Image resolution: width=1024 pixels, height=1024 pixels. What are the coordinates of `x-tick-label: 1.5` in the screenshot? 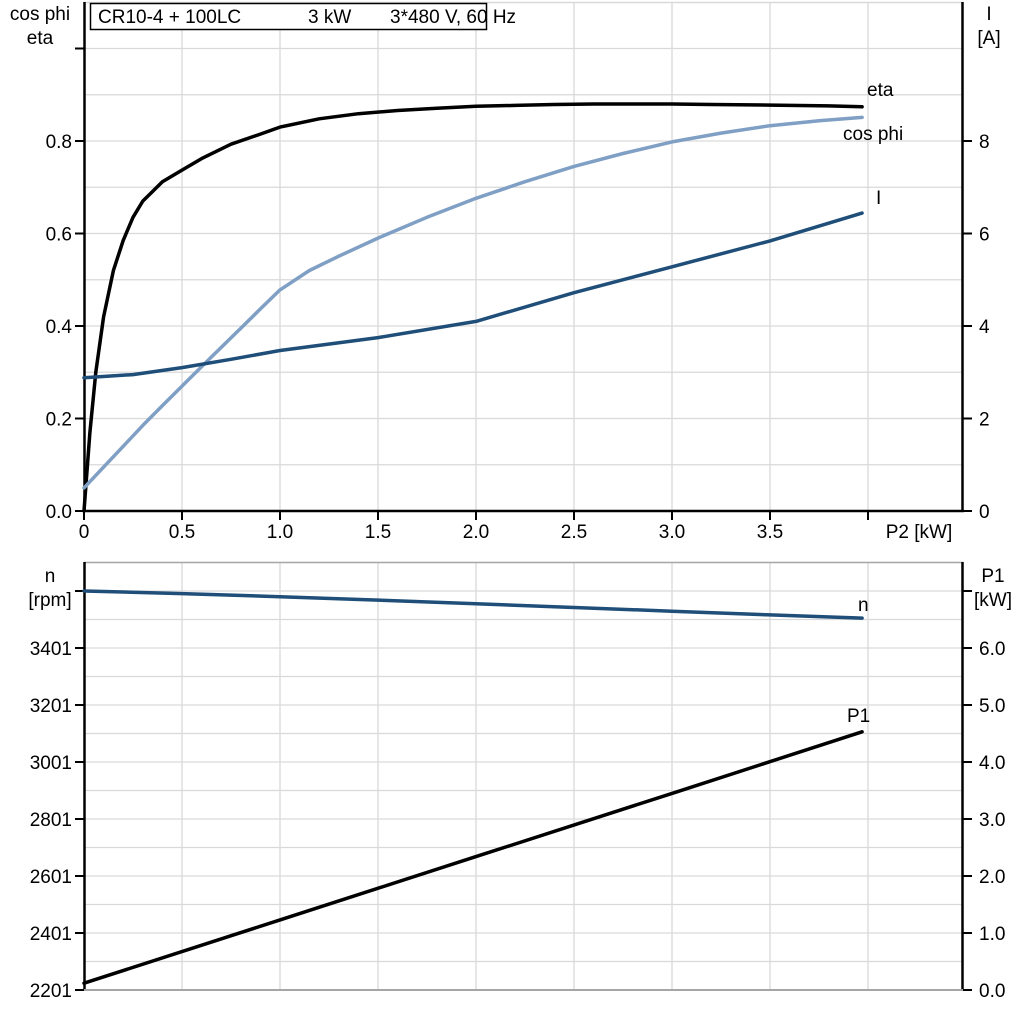 It's located at (378, 532).